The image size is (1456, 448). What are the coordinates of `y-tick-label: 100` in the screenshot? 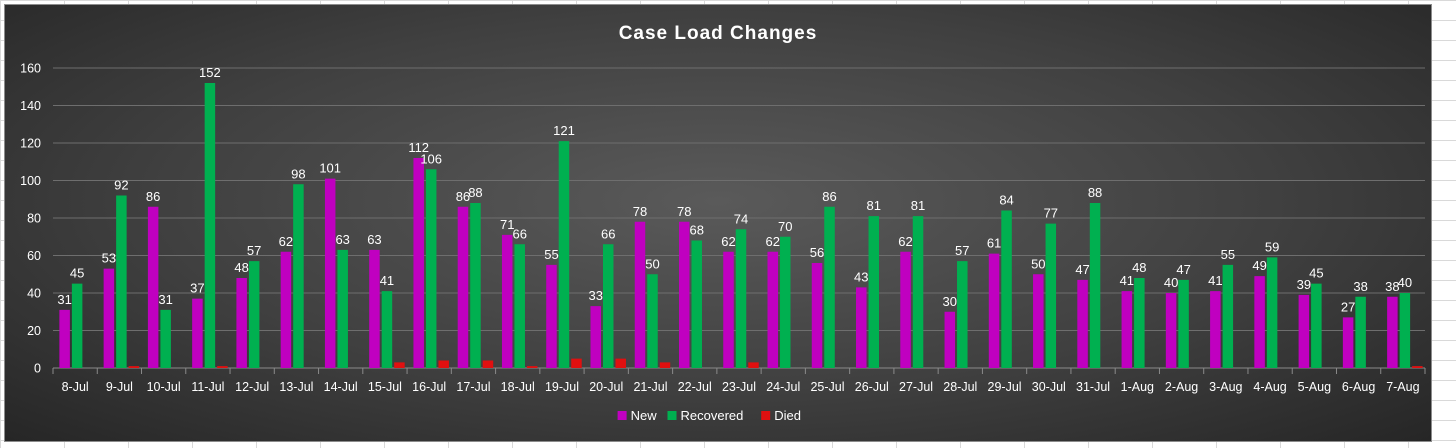 It's located at (30, 181).